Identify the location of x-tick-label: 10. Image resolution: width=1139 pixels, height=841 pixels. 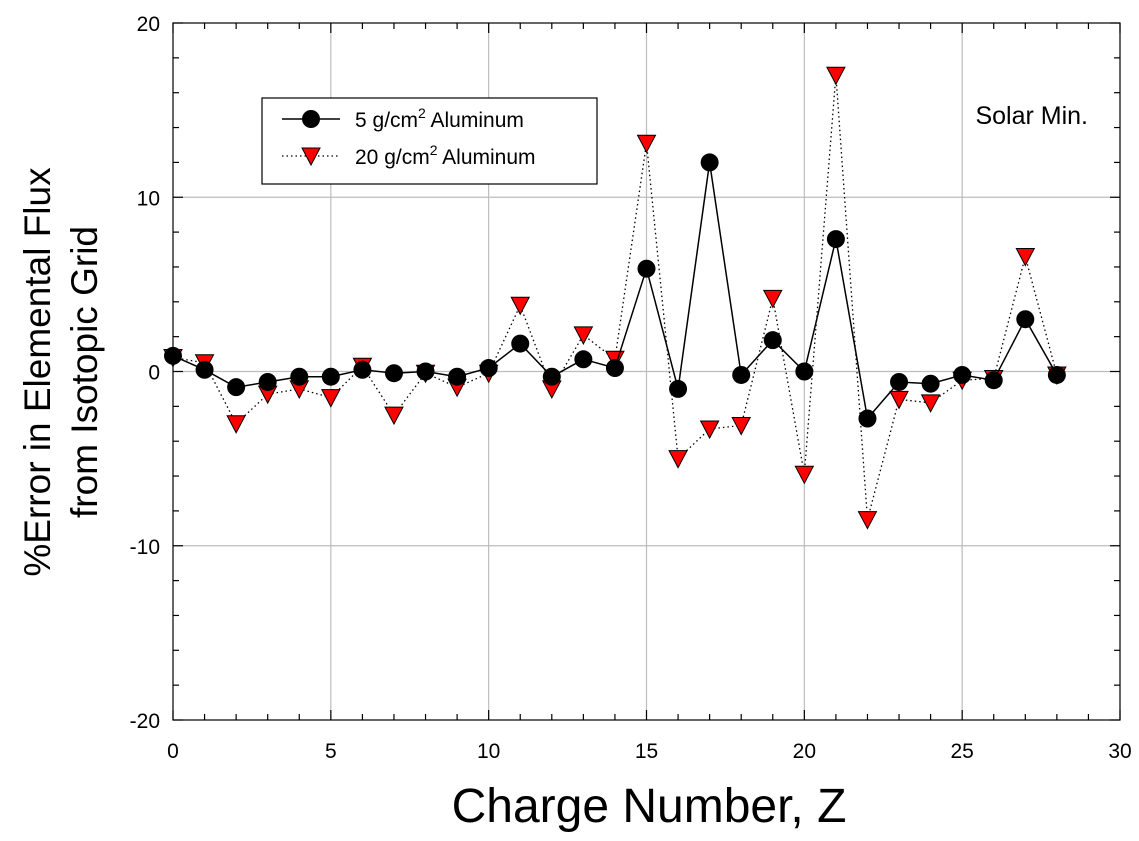
(488, 751).